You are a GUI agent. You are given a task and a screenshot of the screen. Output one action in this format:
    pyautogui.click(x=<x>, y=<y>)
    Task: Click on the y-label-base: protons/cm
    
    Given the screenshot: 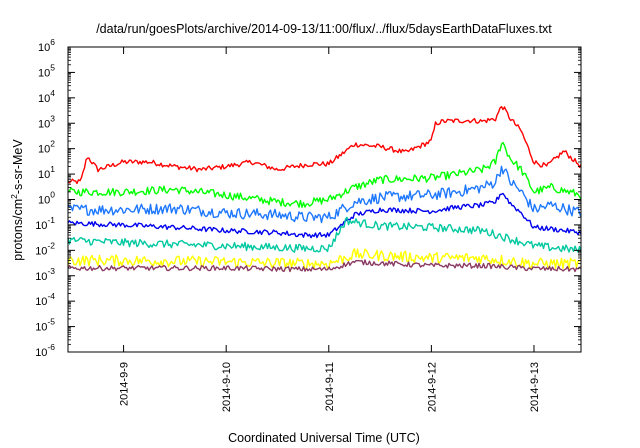 What is the action you would take?
    pyautogui.click(x=18, y=230)
    